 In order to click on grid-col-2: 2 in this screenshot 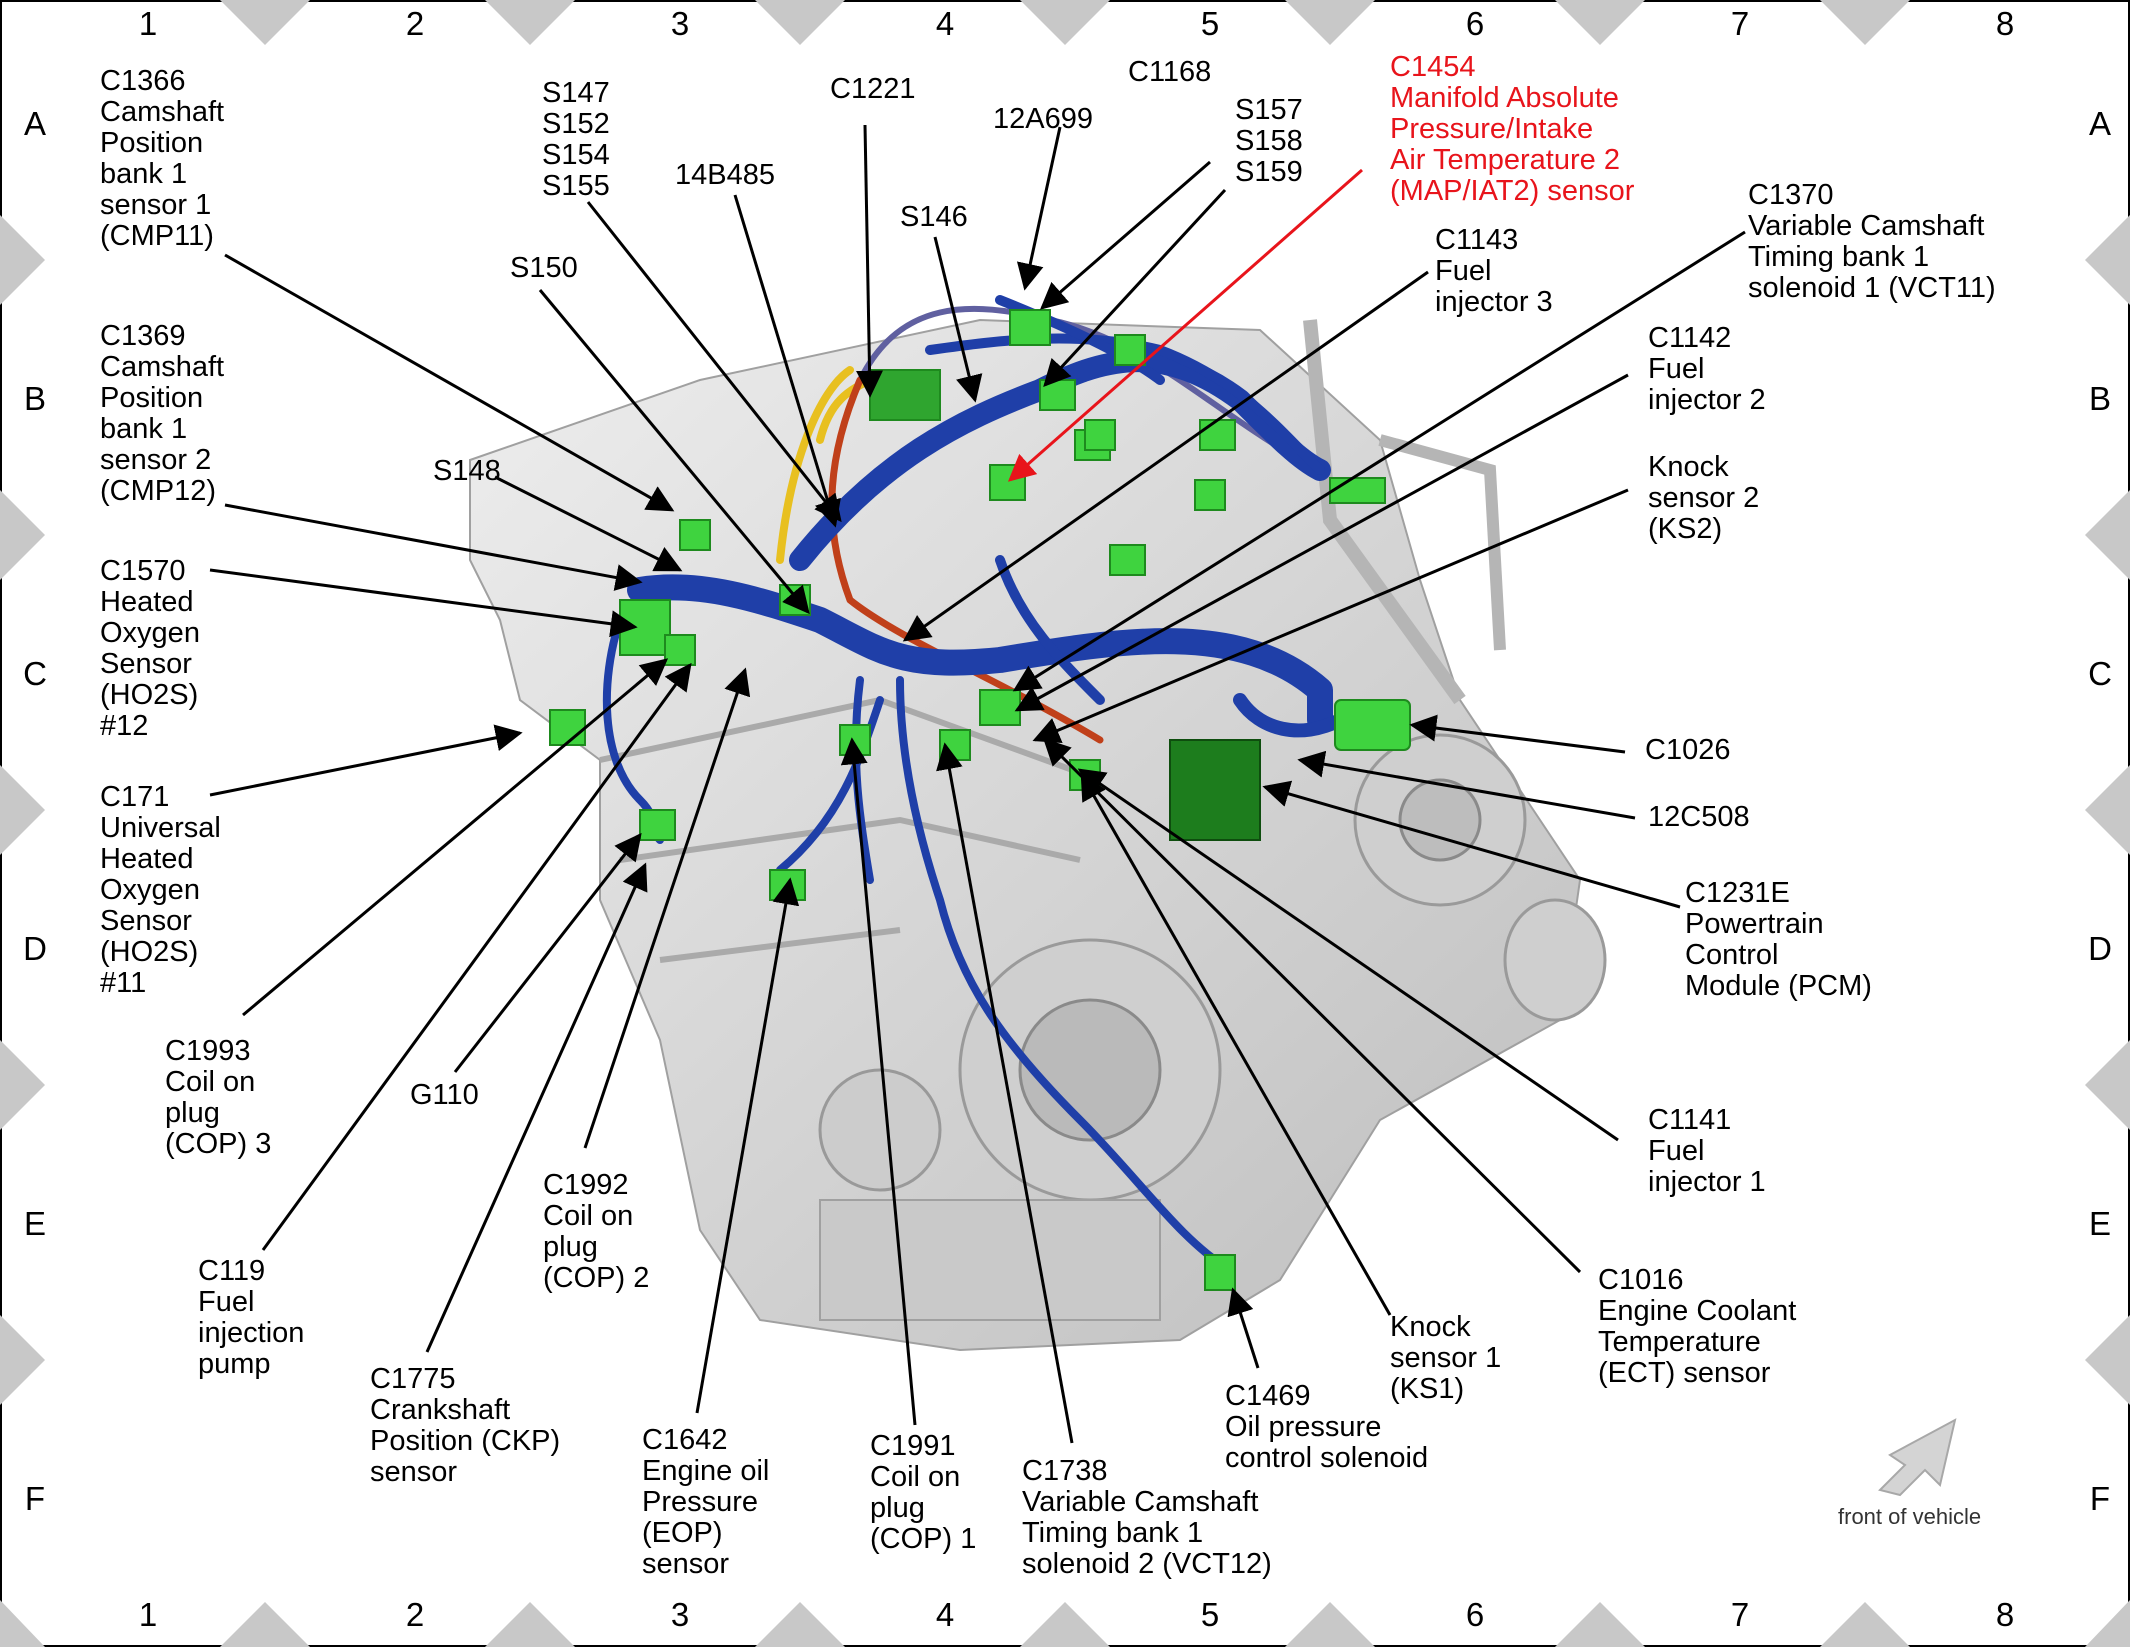, I will do `click(415, 23)`.